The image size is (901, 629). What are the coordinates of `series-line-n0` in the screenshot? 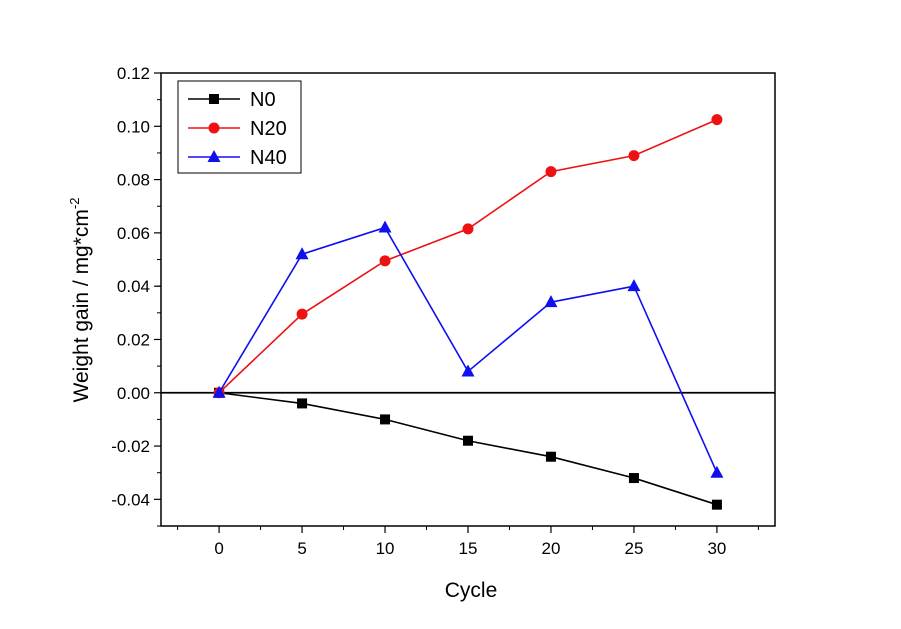 It's located at (468, 448).